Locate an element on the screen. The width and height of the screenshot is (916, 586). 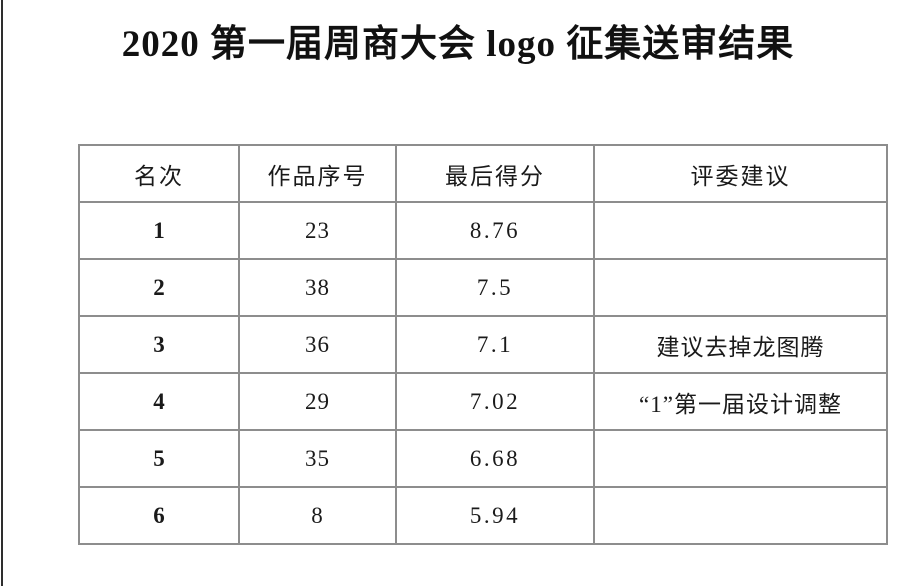
table-row: 4 29 7.02 “1”第一届设计调整 is located at coordinates (483, 401).